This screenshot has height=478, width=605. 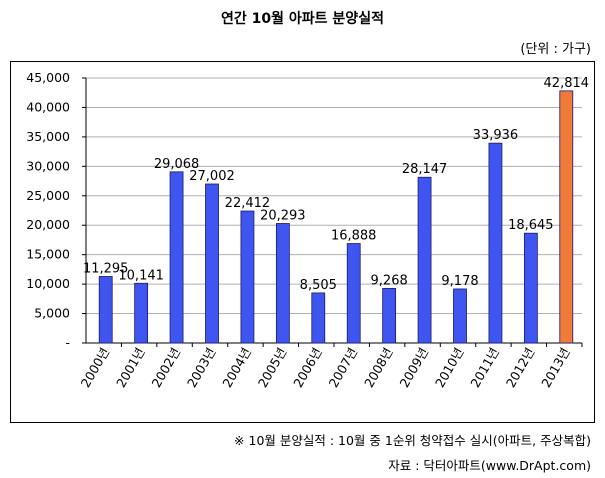 What do you see at coordinates (531, 225) in the screenshot?
I see `data-label: 18,645` at bounding box center [531, 225].